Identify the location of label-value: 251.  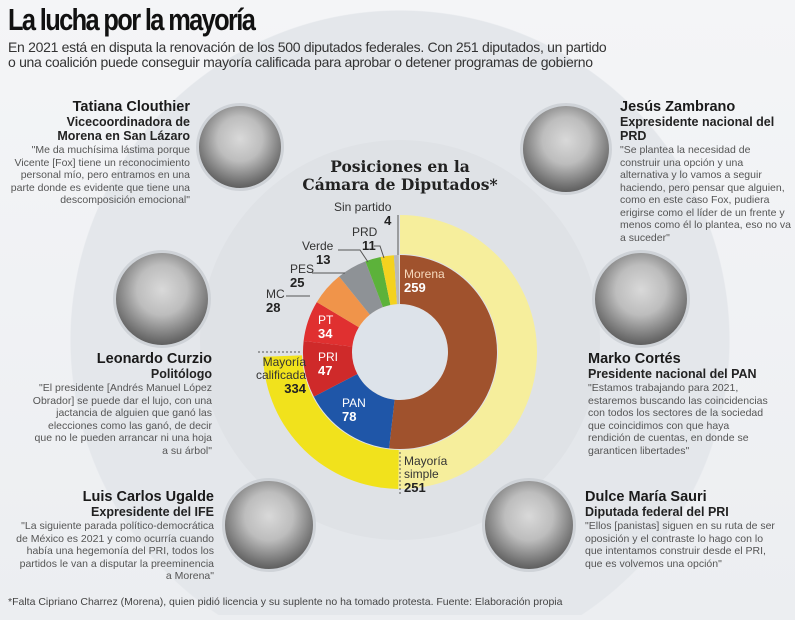
(415, 487).